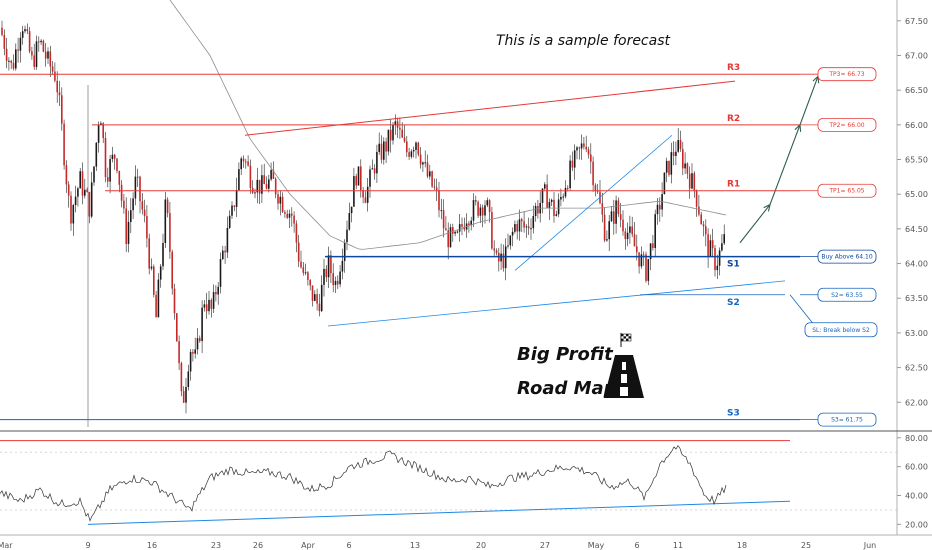  I want to click on time-tick-label: 11, so click(678, 545).